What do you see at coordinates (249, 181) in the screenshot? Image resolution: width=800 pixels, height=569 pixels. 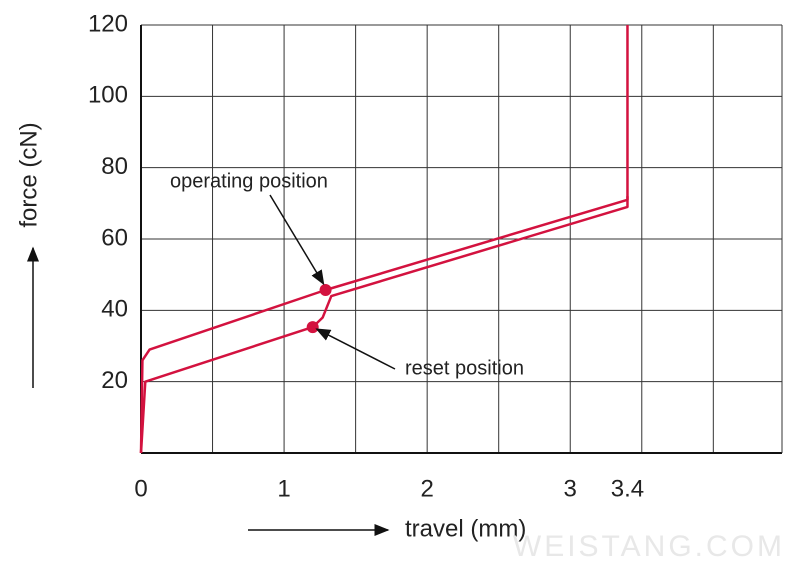 I see `annotation: operating position` at bounding box center [249, 181].